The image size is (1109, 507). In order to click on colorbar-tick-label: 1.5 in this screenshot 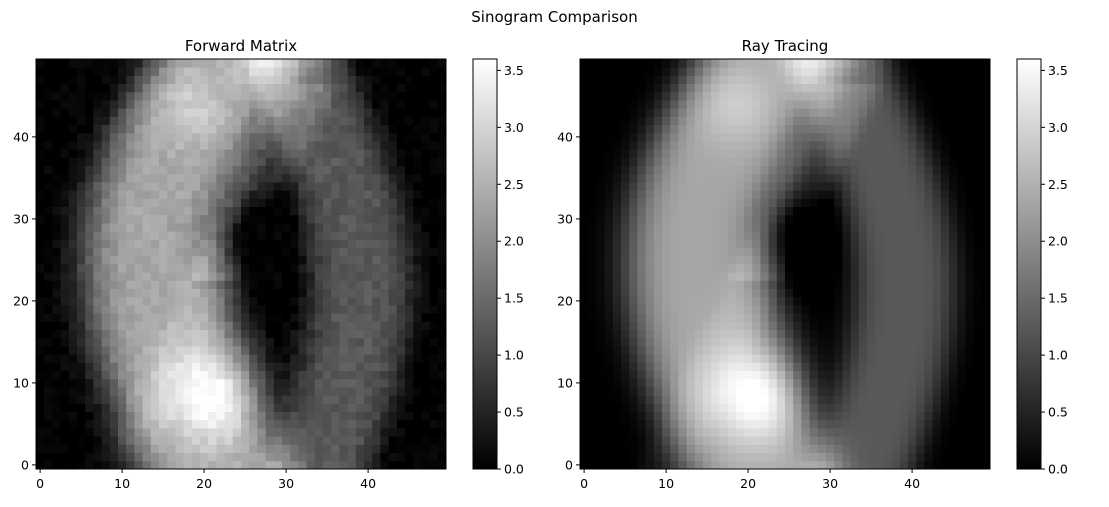, I will do `click(514, 298)`.